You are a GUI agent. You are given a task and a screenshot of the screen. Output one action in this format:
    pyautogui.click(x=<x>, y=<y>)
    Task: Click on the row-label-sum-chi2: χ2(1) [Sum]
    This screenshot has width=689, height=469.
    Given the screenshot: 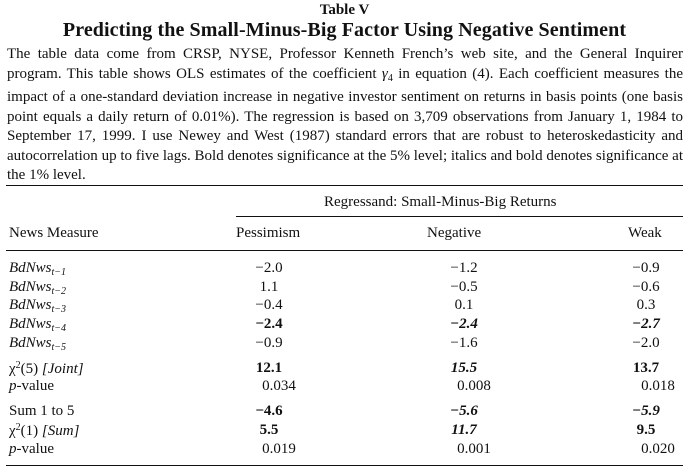 What is the action you would take?
    pyautogui.click(x=44, y=430)
    